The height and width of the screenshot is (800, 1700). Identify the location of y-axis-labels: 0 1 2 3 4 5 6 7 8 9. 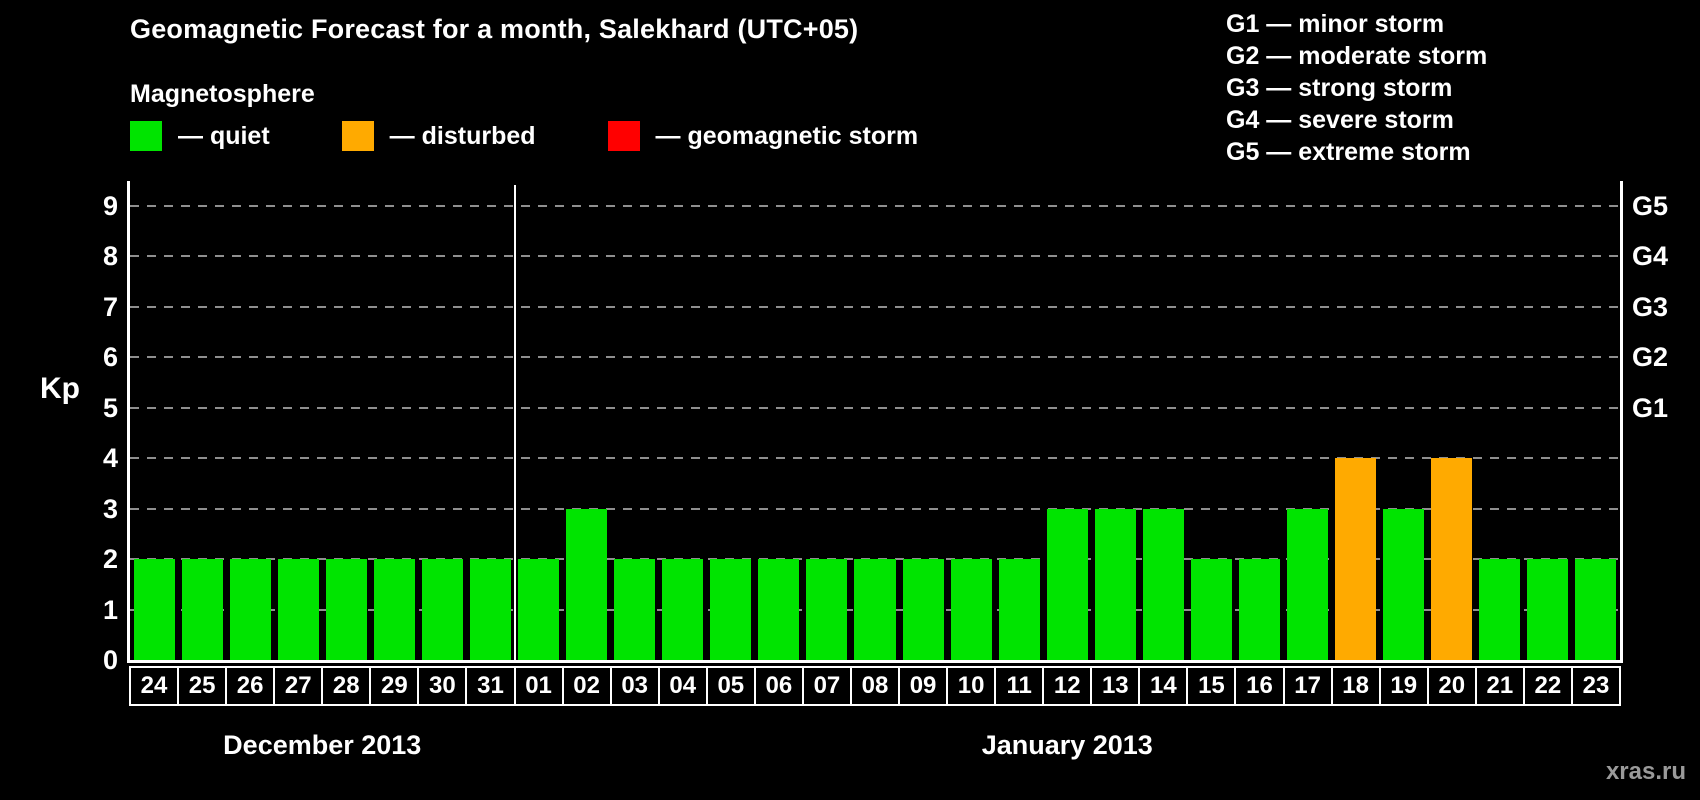
(87, 430).